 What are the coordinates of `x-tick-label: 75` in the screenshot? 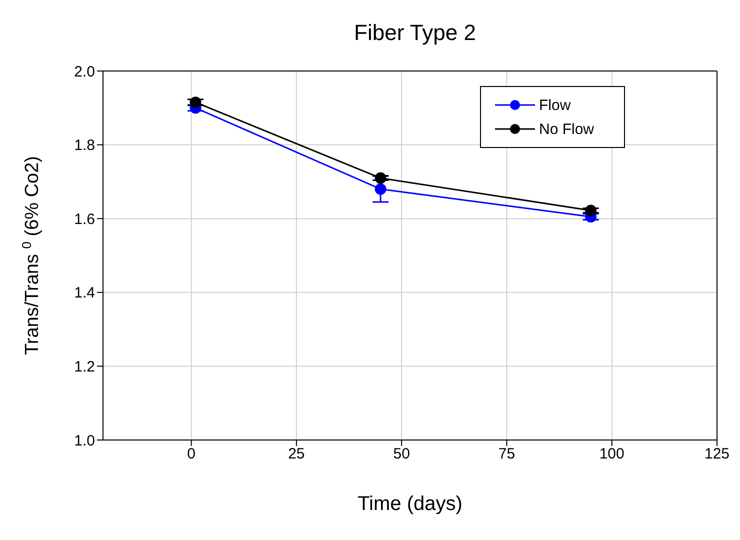 It's located at (507, 454).